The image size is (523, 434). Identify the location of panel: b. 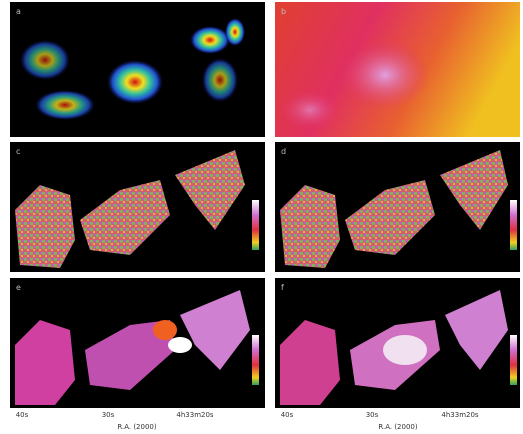
(397, 69).